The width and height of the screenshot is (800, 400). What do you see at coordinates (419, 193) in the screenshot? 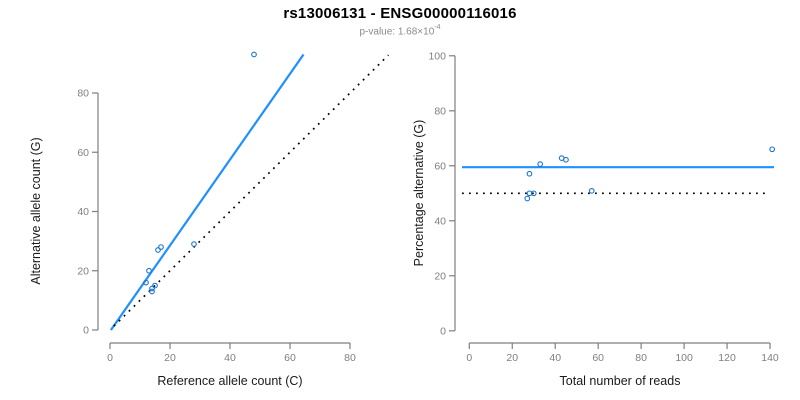
I see `right-y-axis-title: Percentage alternative (G)` at bounding box center [419, 193].